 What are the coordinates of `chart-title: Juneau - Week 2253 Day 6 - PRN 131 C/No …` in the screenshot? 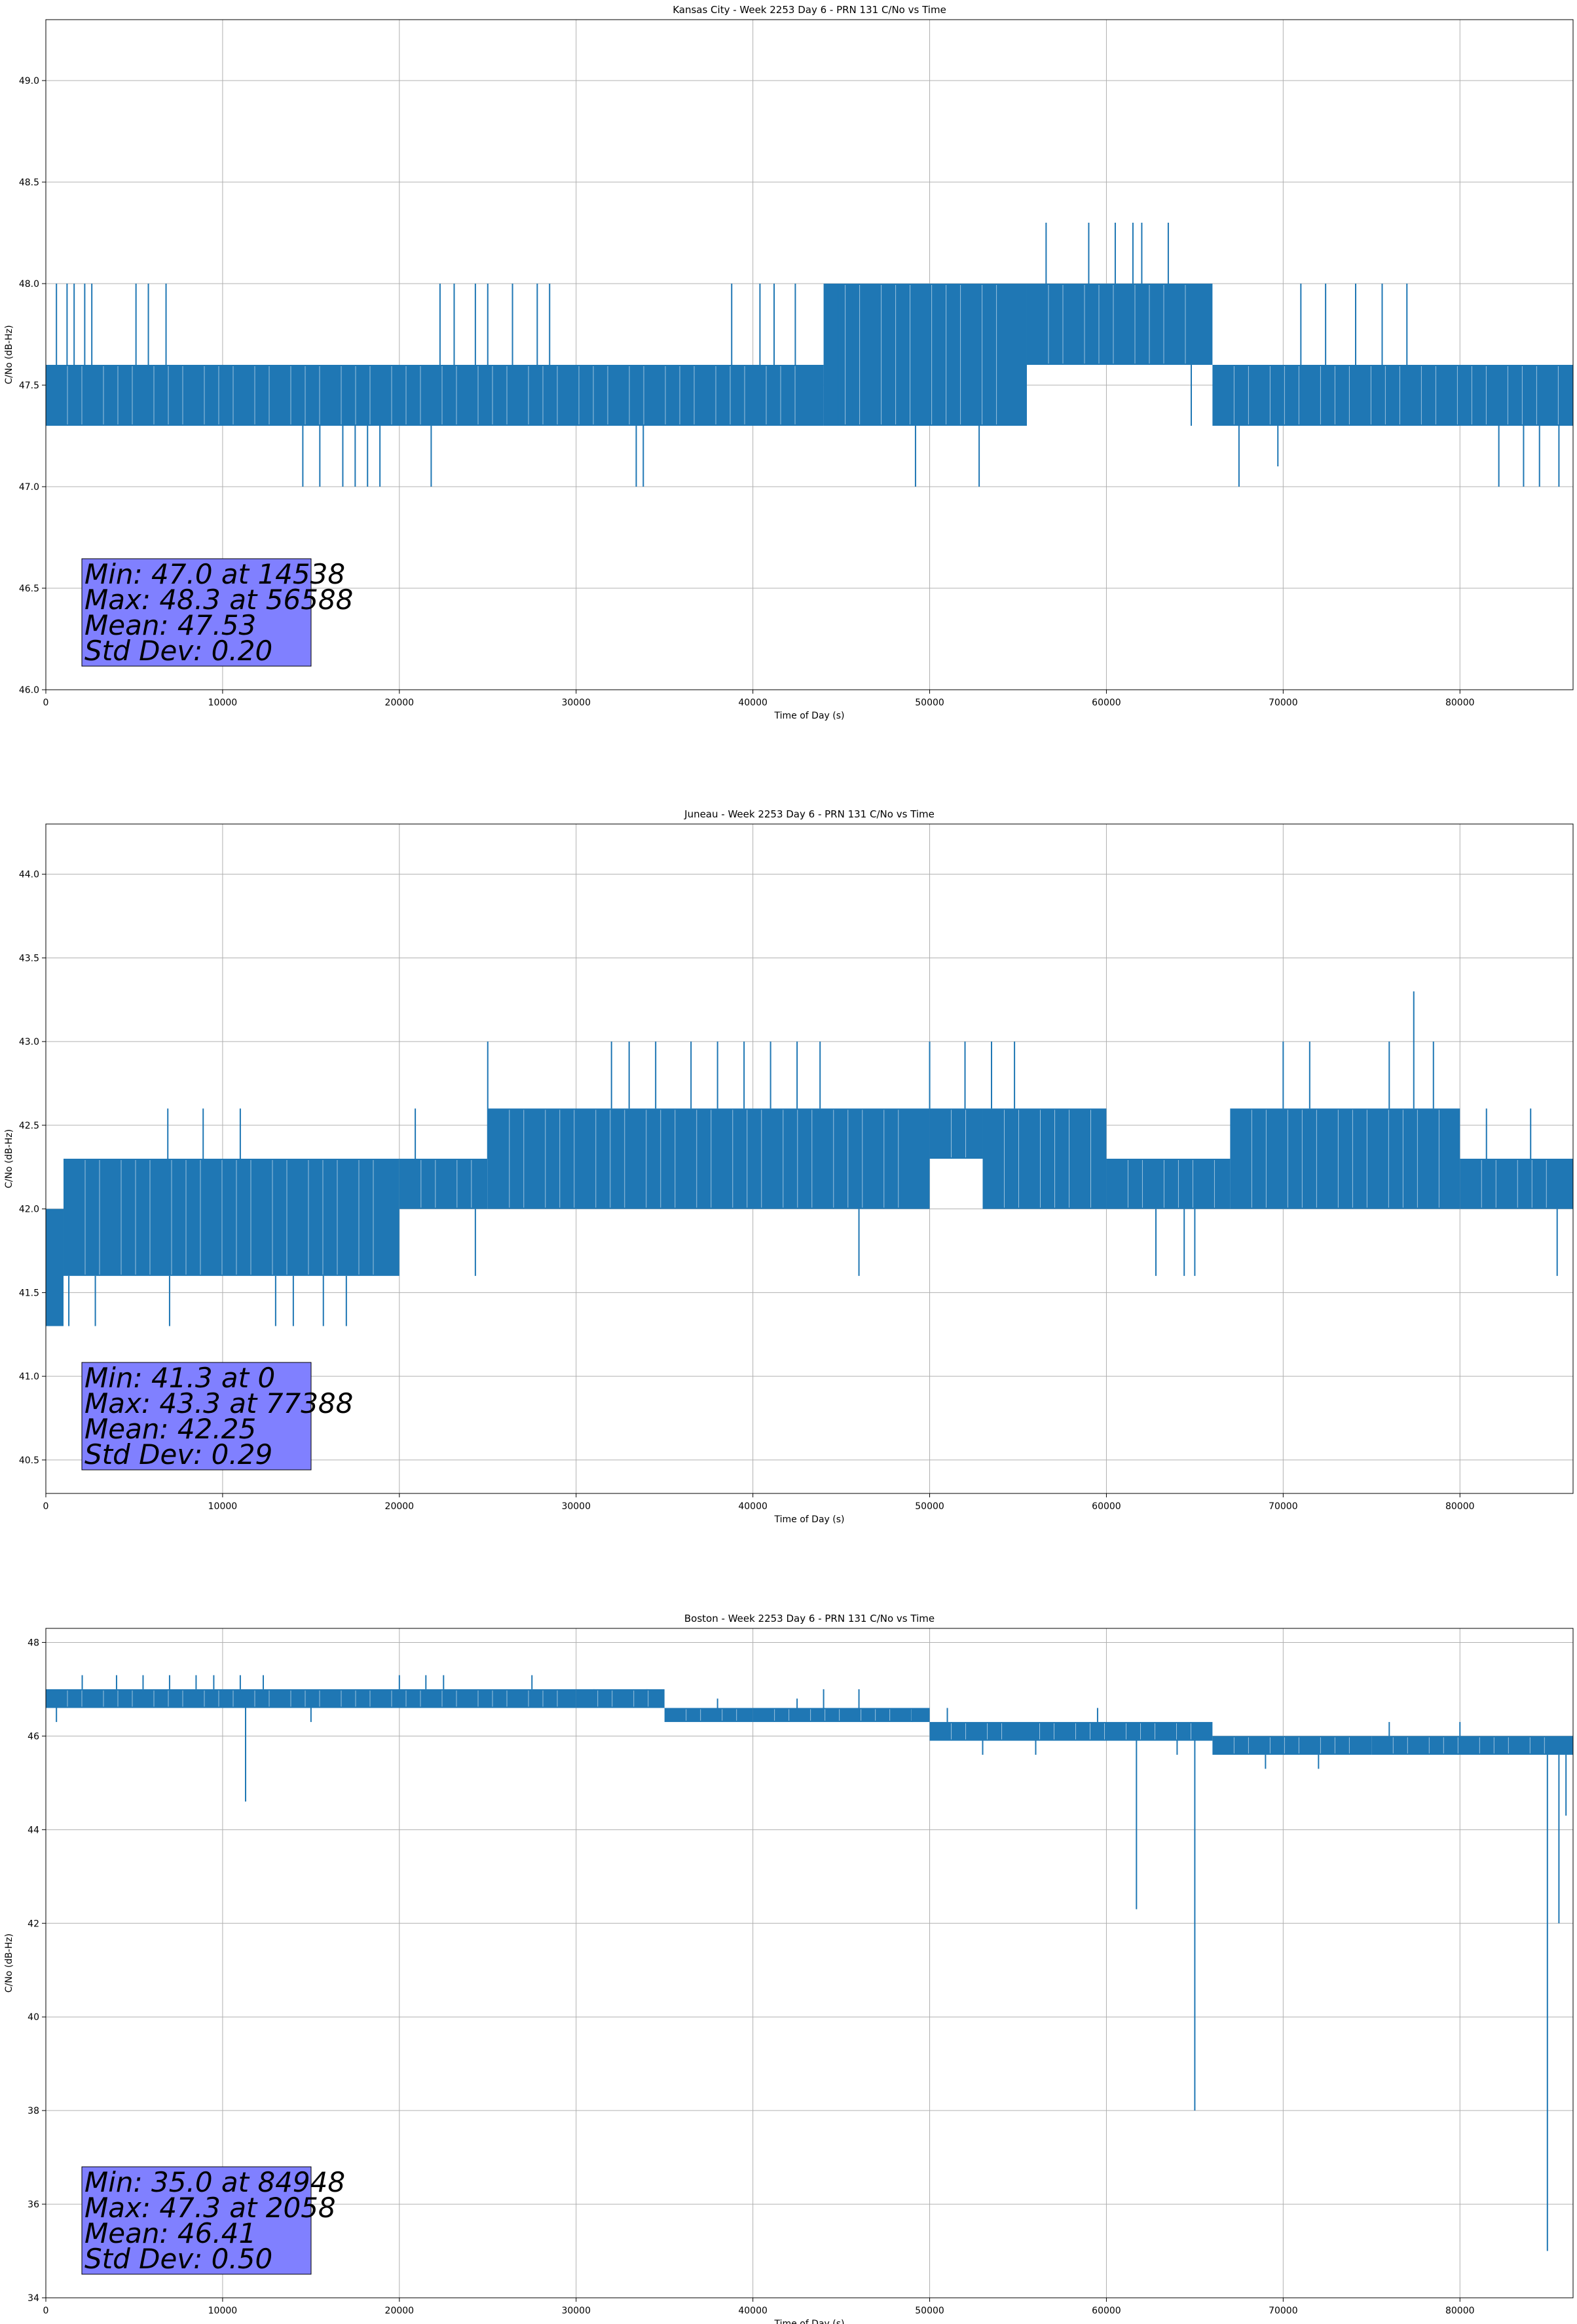 It's located at (809, 814).